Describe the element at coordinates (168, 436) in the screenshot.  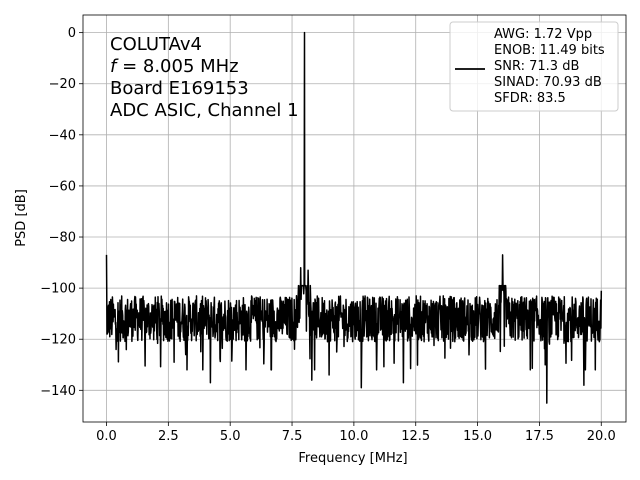
I see `x-tick-label: 2.5` at that location.